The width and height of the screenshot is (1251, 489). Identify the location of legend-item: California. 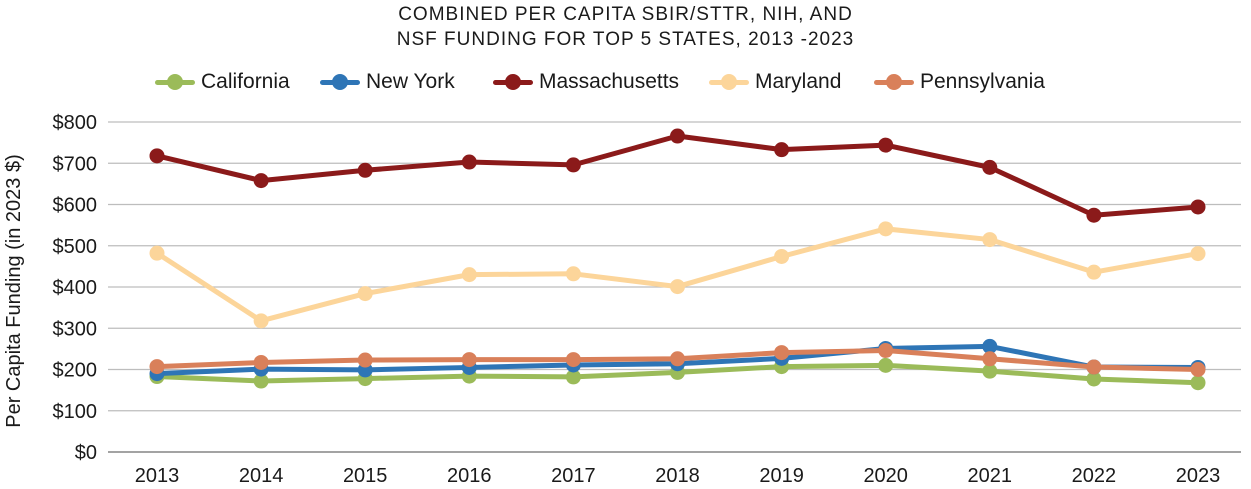
(222, 82).